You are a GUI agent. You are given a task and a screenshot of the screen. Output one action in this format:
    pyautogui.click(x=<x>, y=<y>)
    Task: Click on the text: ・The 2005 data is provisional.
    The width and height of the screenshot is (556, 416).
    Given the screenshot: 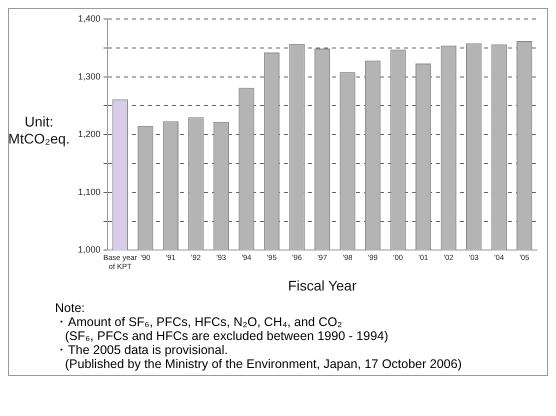 What is the action you would take?
    pyautogui.click(x=142, y=350)
    